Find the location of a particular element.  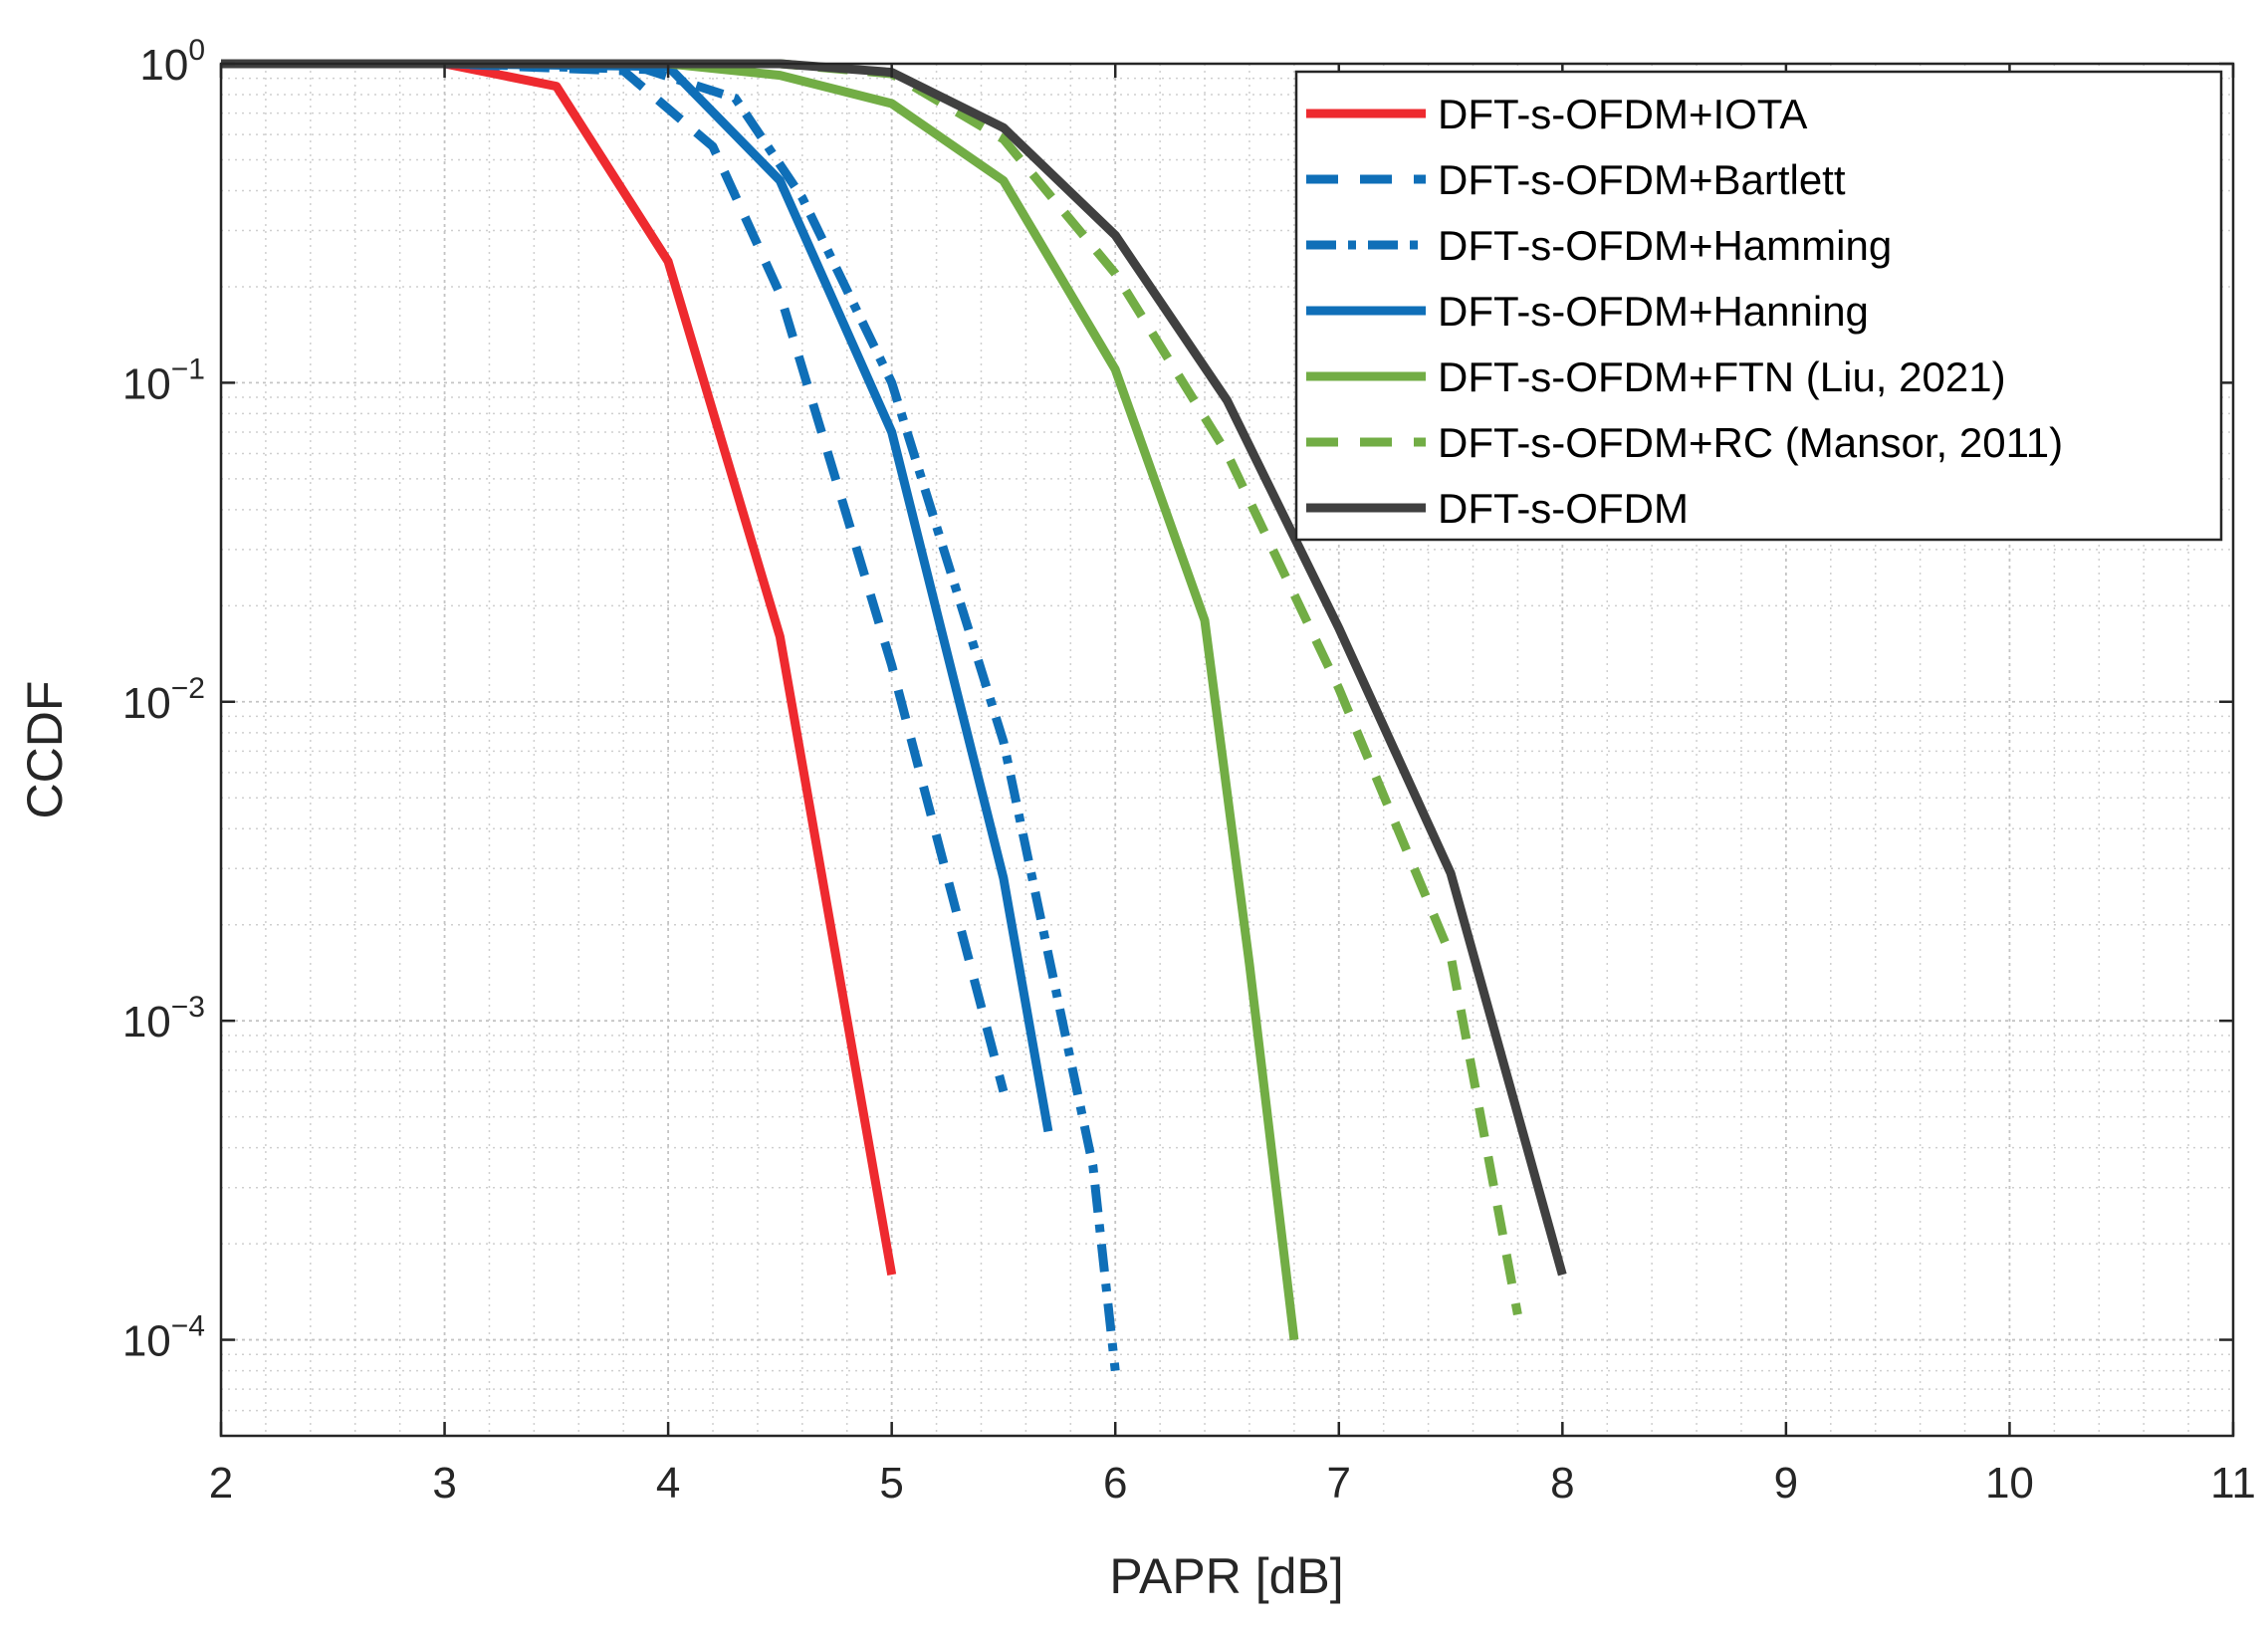

y-tick-label: 10⁻⁴ is located at coordinates (164, 1338).